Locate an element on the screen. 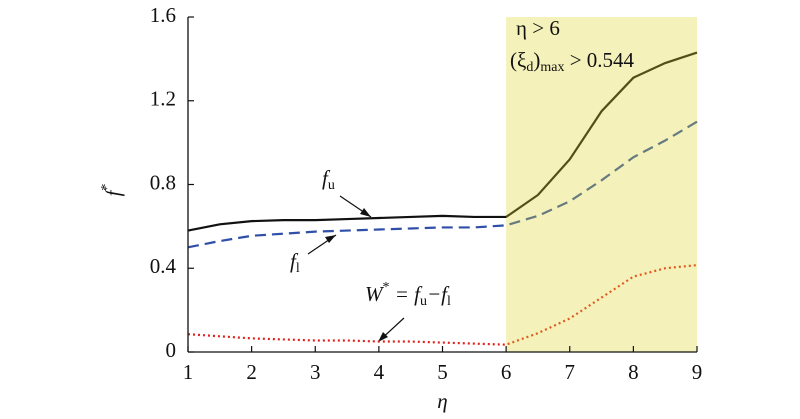 The width and height of the screenshot is (800, 419). annotation-part: η > 6 is located at coordinates (538, 28).